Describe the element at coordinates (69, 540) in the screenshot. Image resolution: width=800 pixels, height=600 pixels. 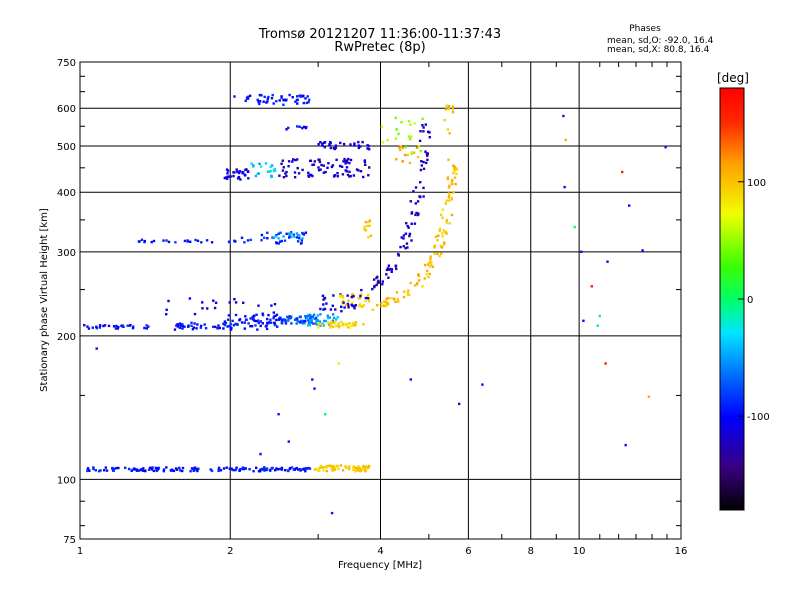
I see `y-tick-label: 75` at that location.